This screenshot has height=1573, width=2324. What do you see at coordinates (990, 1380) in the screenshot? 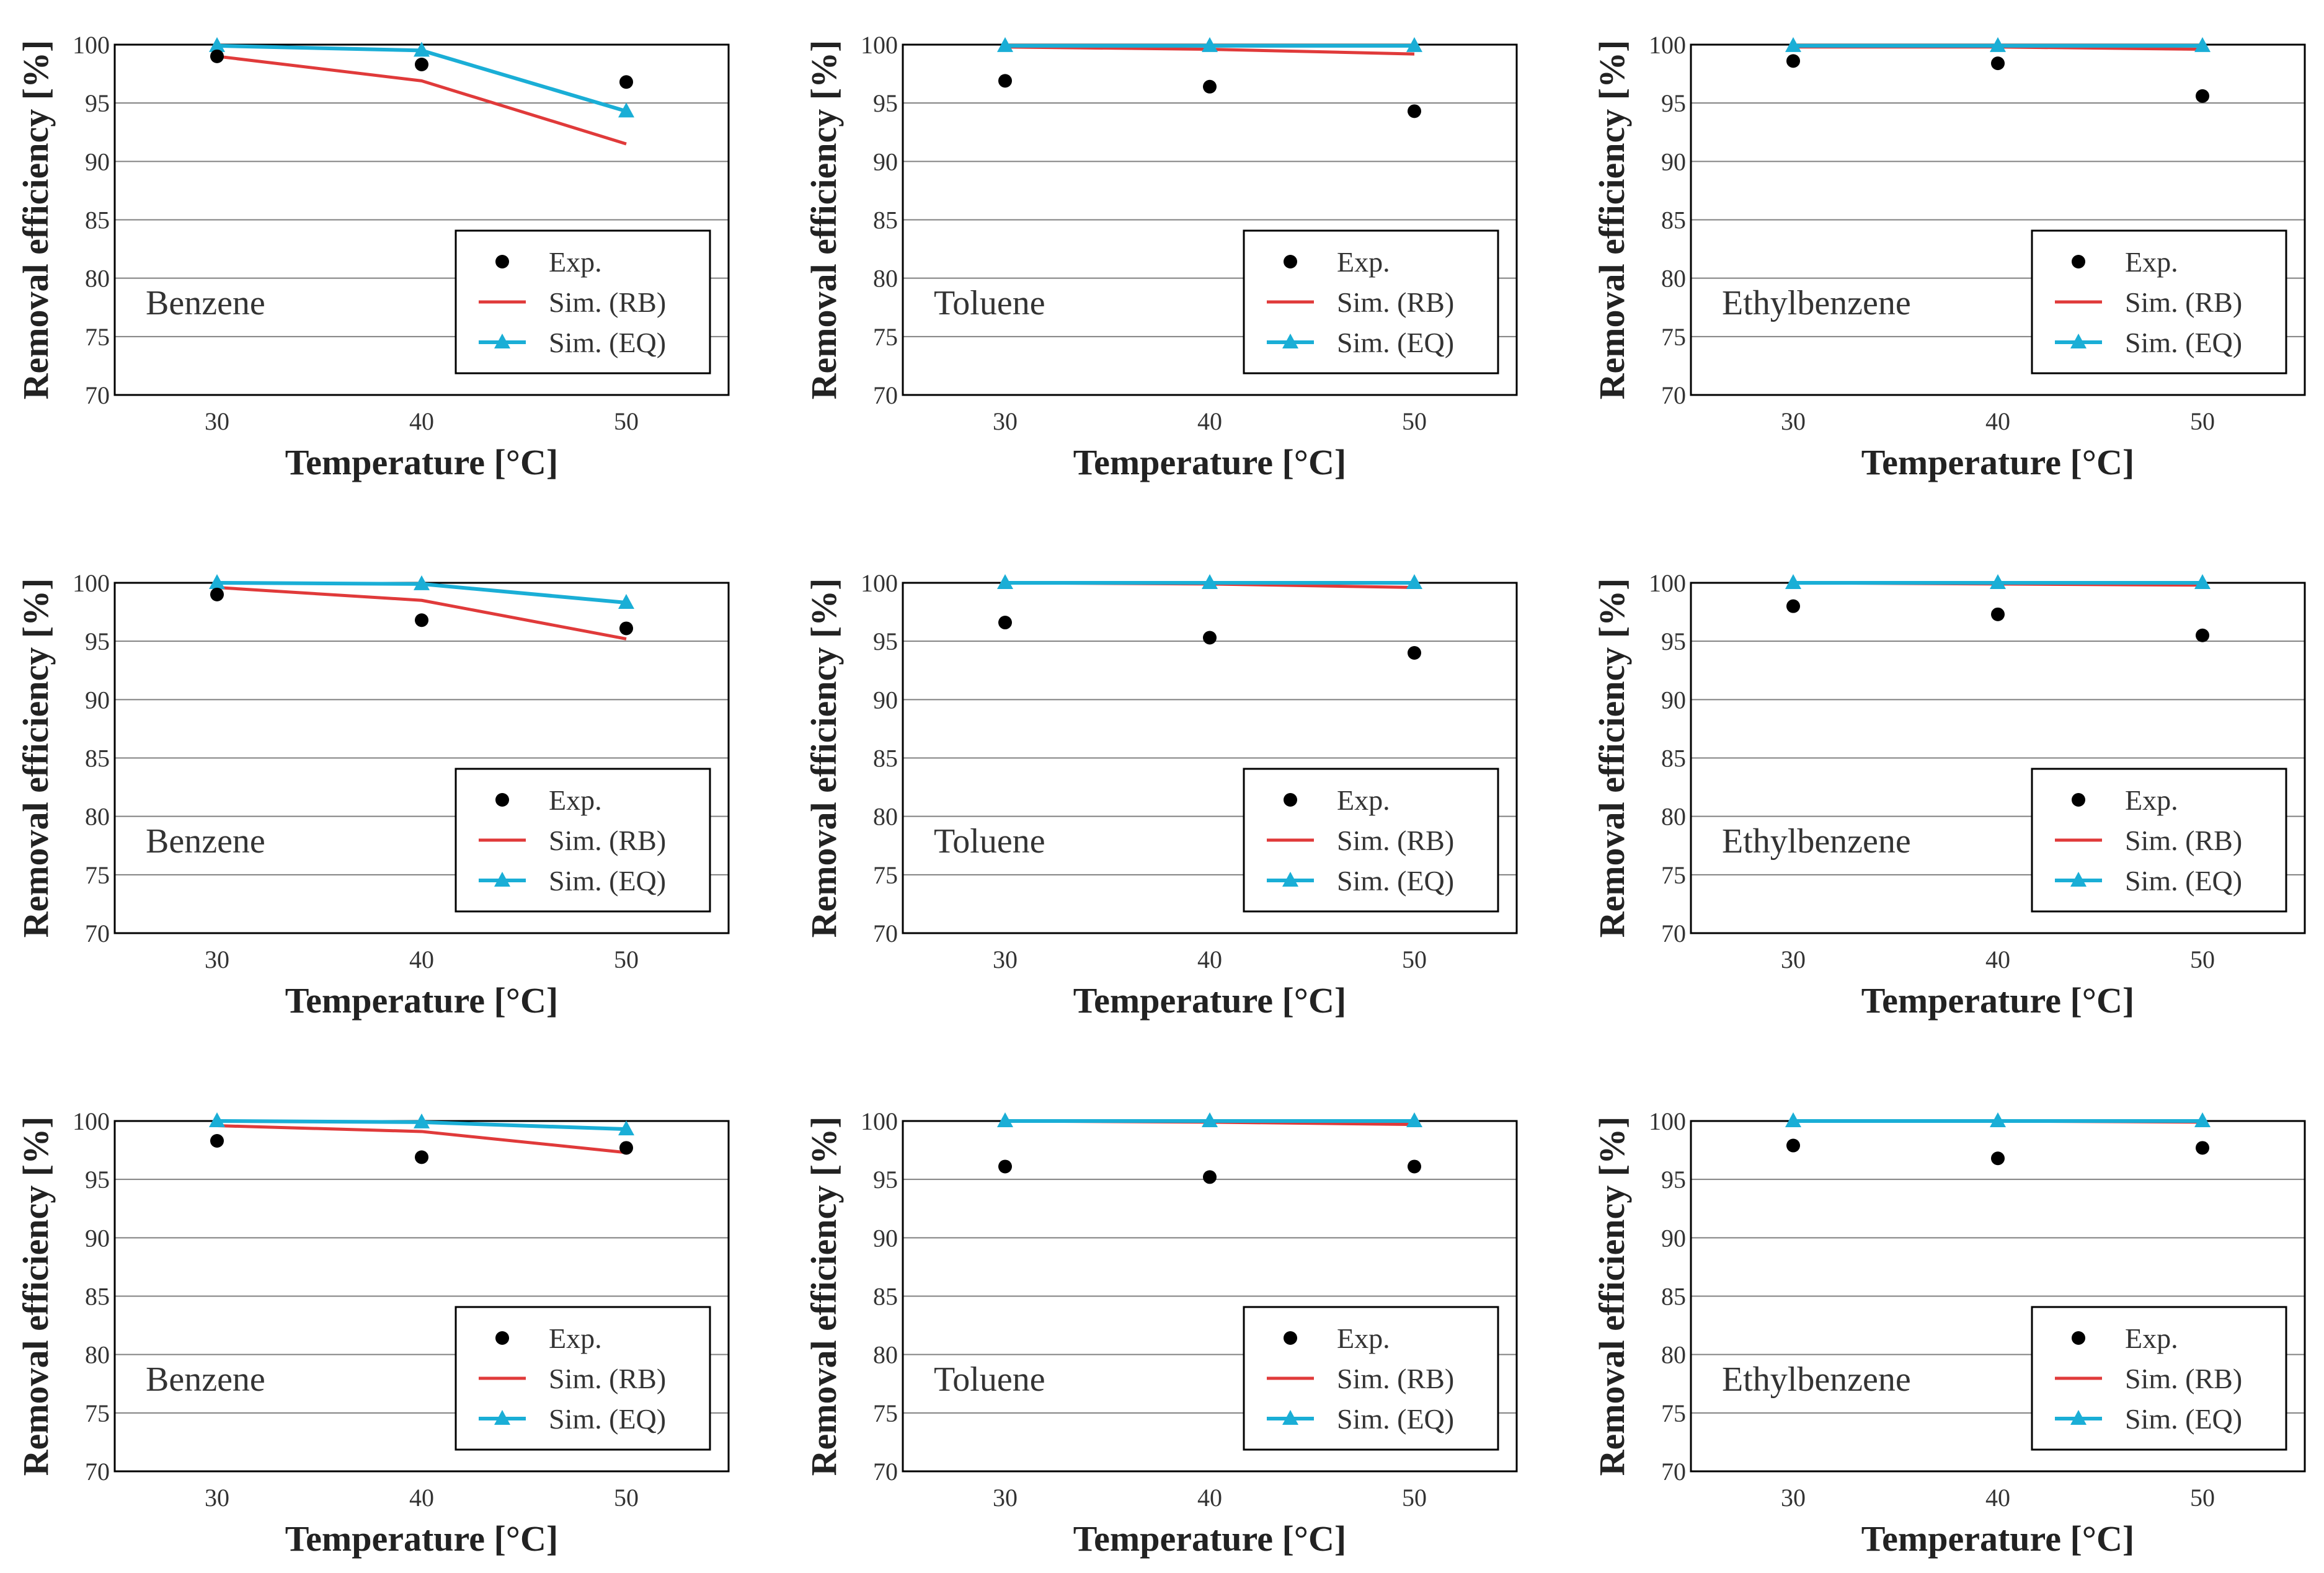
I see `panel-label: Toluene` at bounding box center [990, 1380].